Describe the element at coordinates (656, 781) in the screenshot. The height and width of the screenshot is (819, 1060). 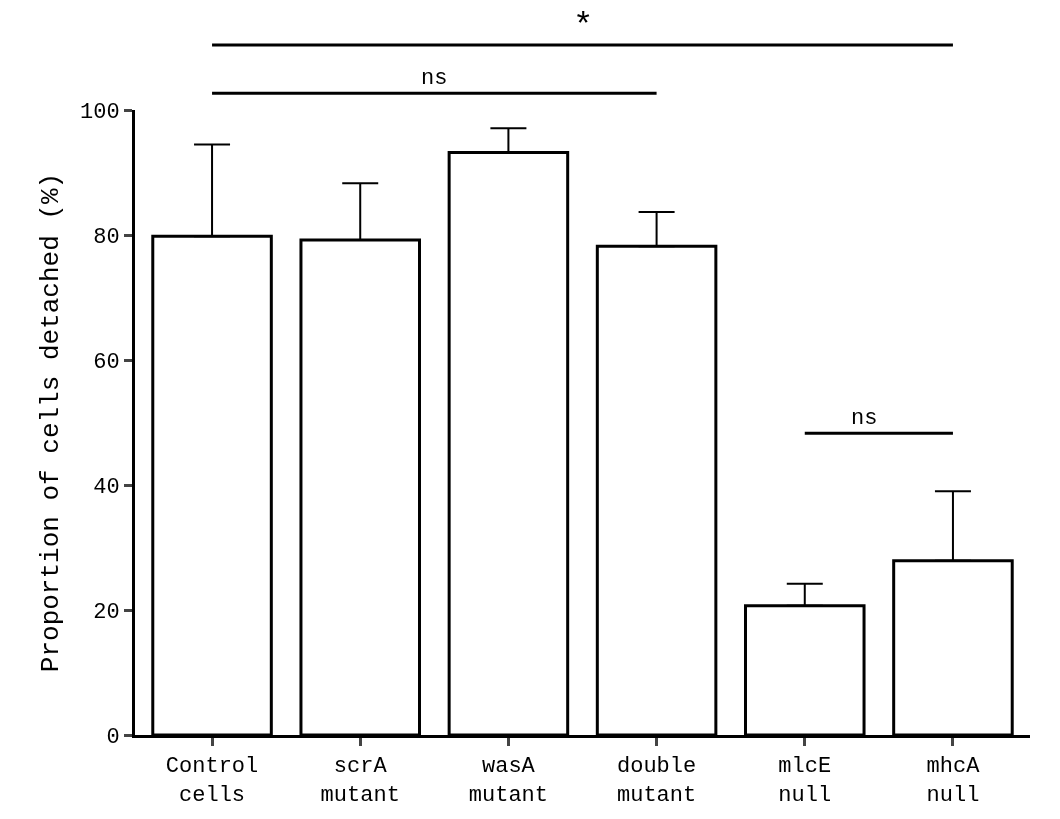
I see `x-tick-label: double mutant` at that location.